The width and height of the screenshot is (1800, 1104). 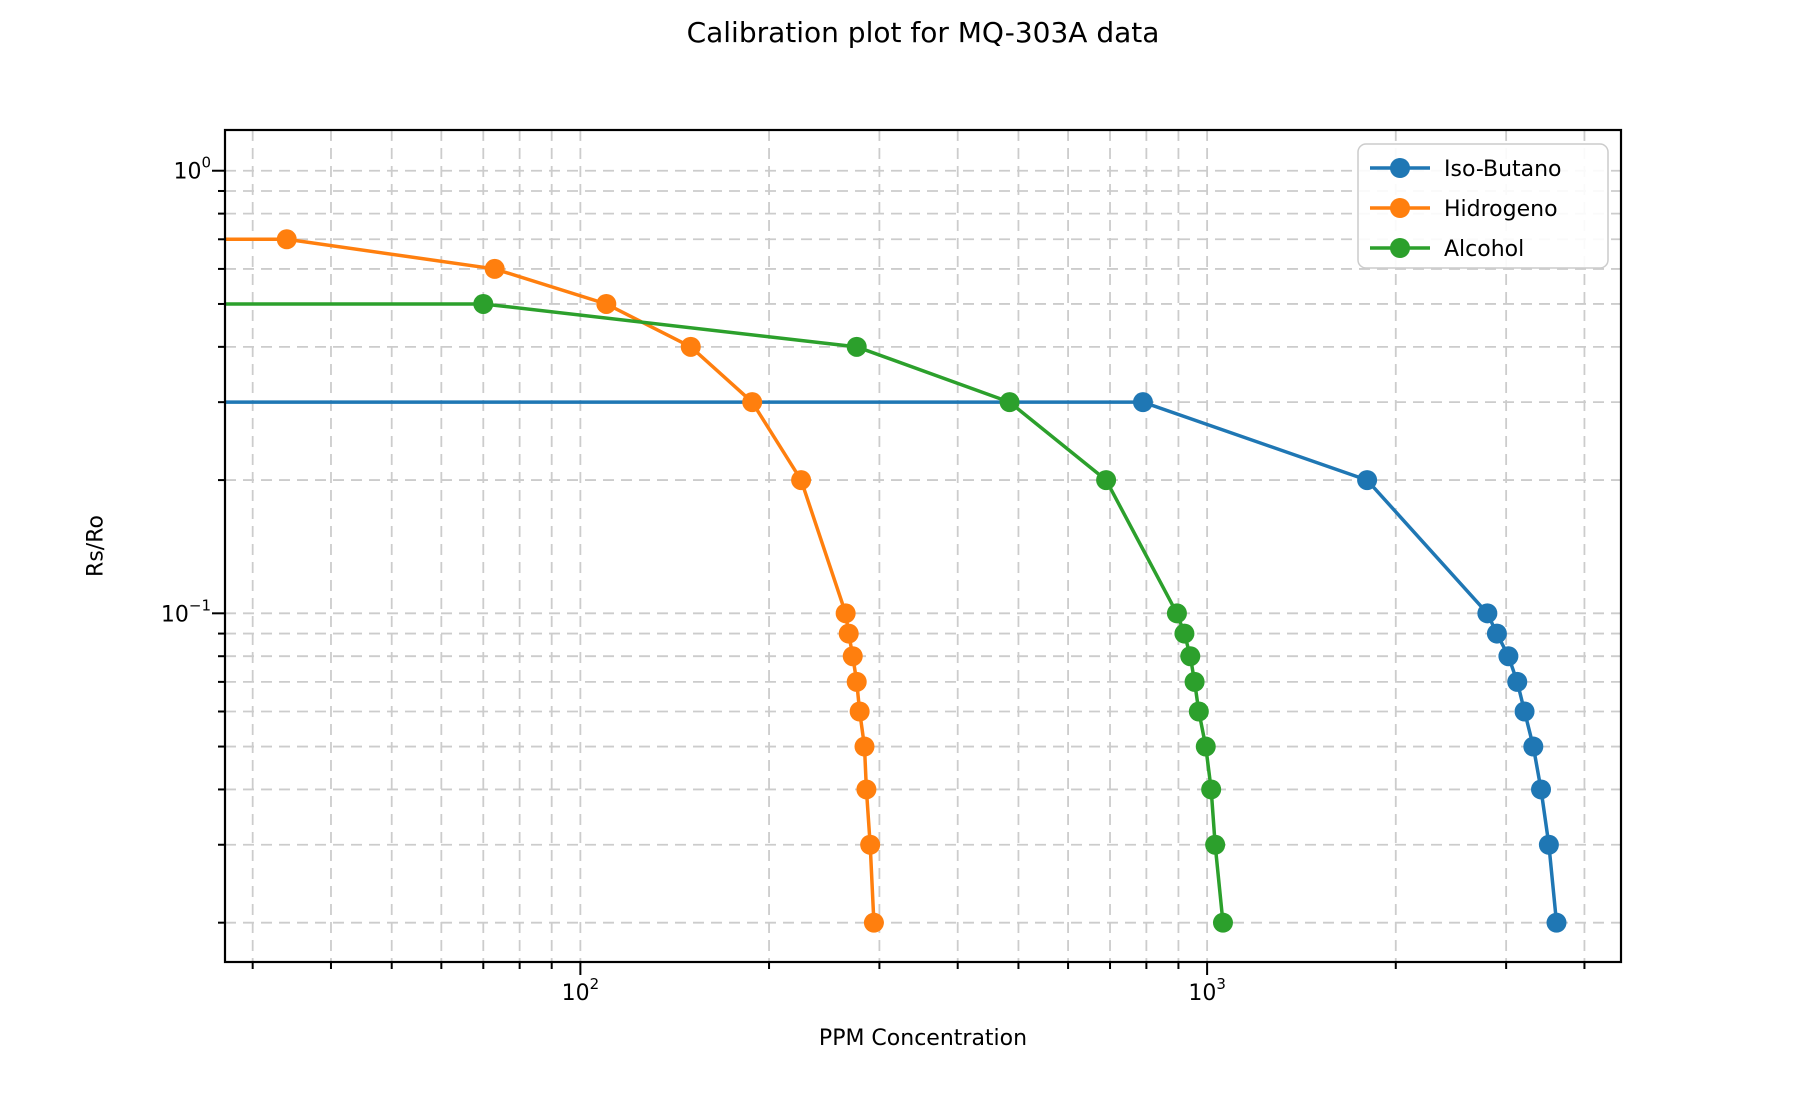 What do you see at coordinates (923, 1038) in the screenshot?
I see `x-axis-label: PPM Concentration` at bounding box center [923, 1038].